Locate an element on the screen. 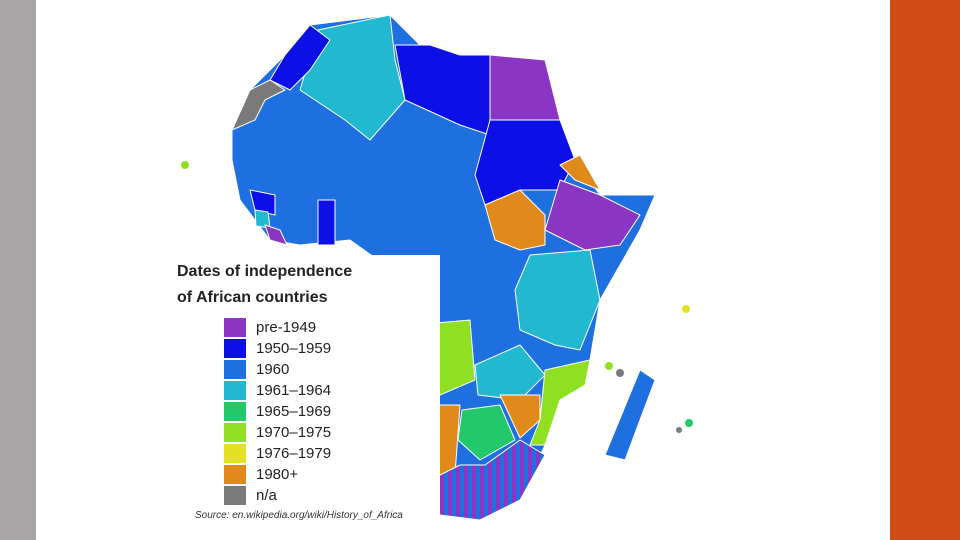  legend-label: 1950–1959 is located at coordinates (293, 348).